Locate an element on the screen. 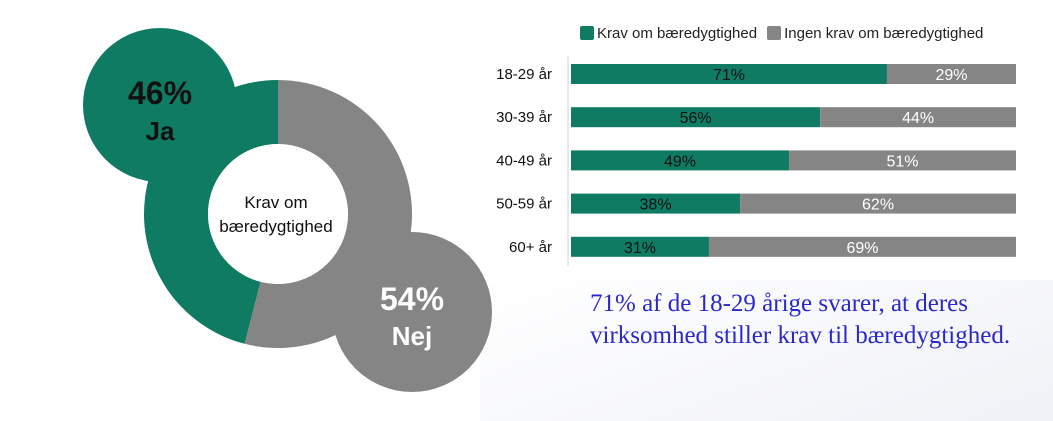  y-tick-label: 18-29 år is located at coordinates (524, 74).